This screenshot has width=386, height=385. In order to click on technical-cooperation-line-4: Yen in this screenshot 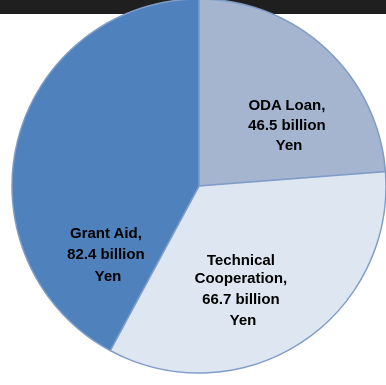, I will do `click(243, 320)`.